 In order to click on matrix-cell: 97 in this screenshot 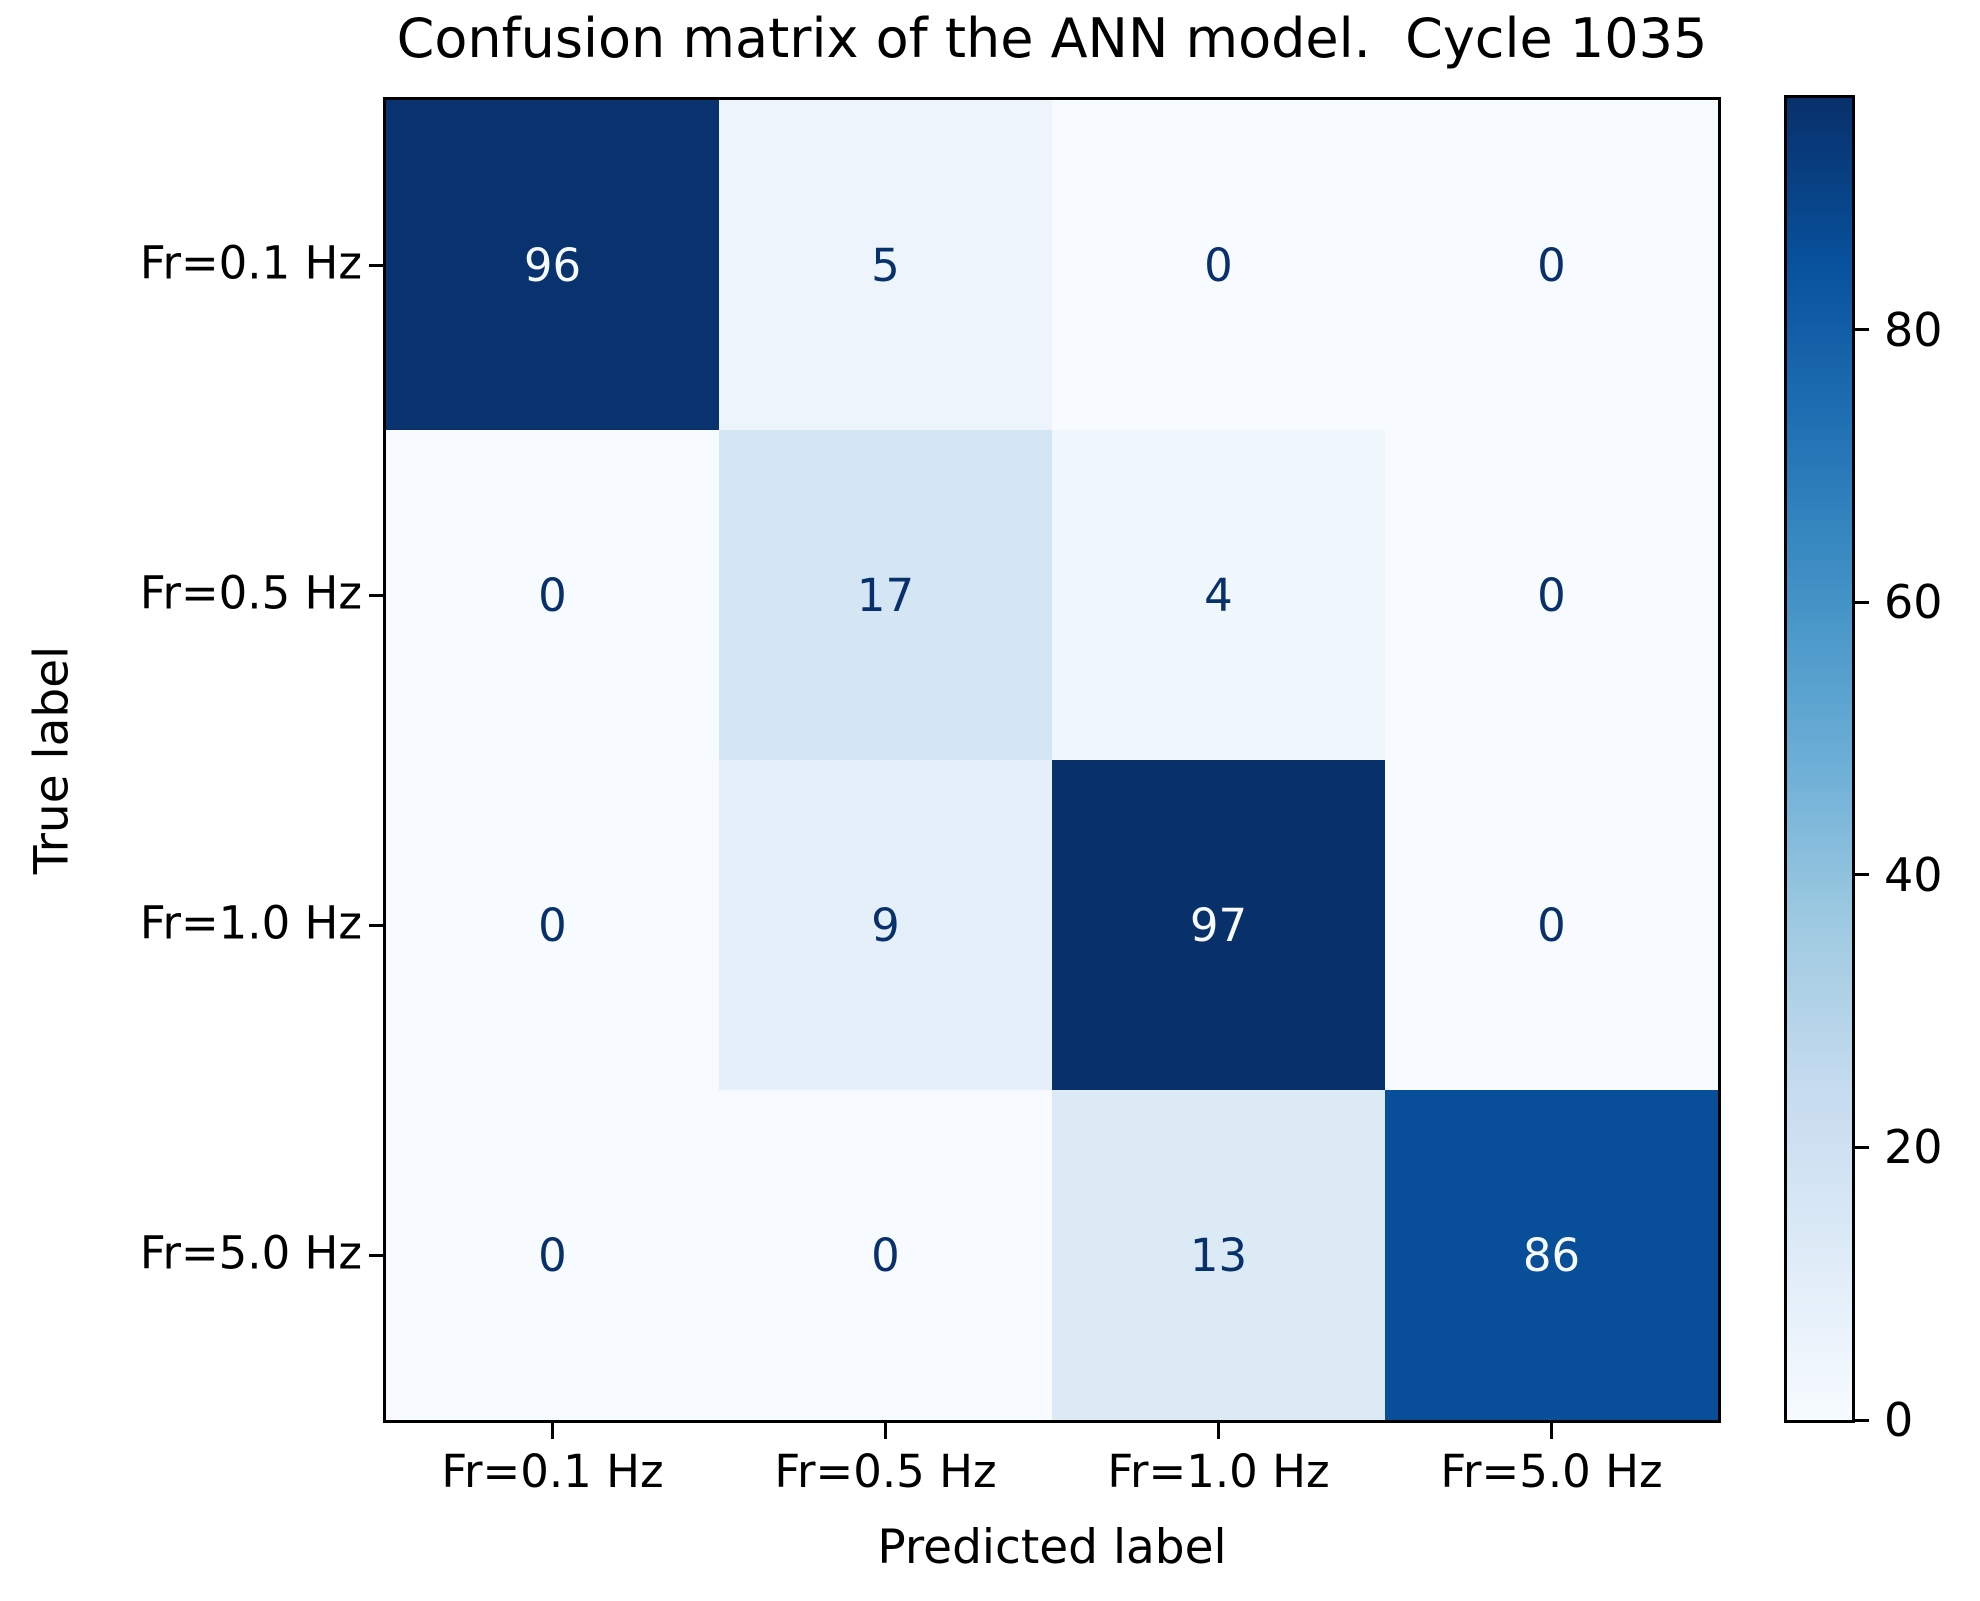, I will do `click(1218, 925)`.